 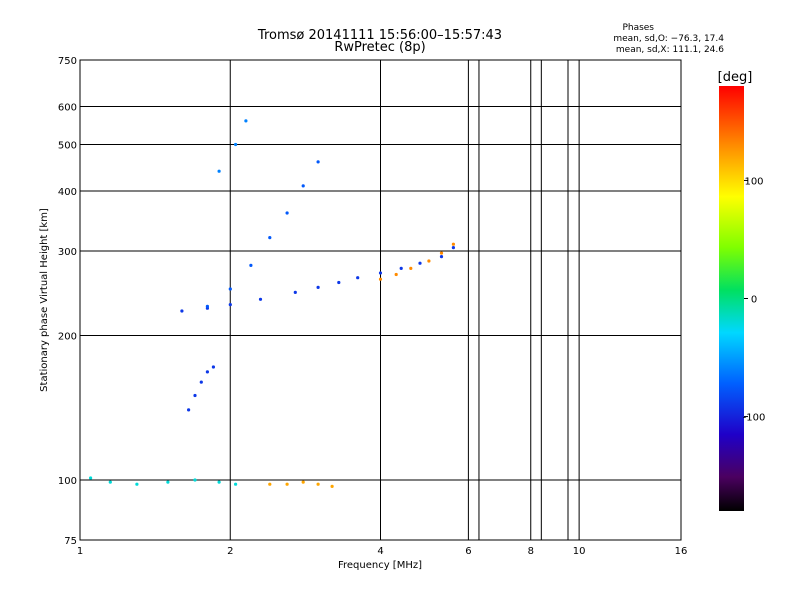 What do you see at coordinates (638, 28) in the screenshot?
I see `phases-heading: Phases` at bounding box center [638, 28].